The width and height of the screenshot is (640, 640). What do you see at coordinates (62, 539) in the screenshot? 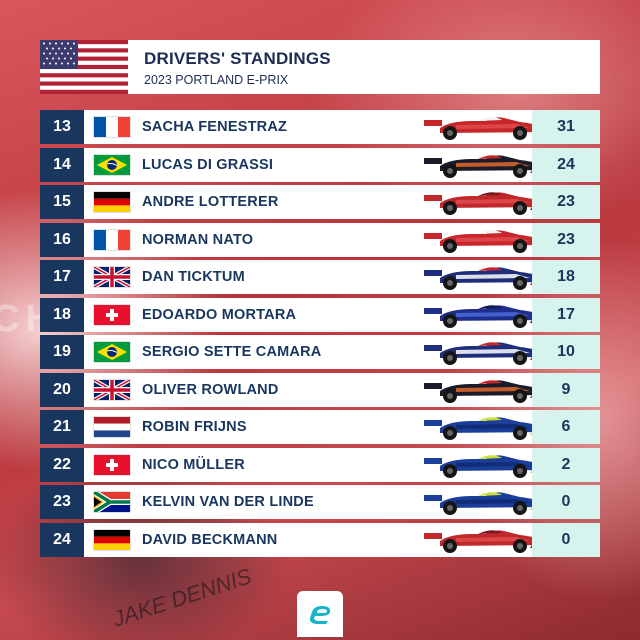
I see `position-number: 24` at bounding box center [62, 539].